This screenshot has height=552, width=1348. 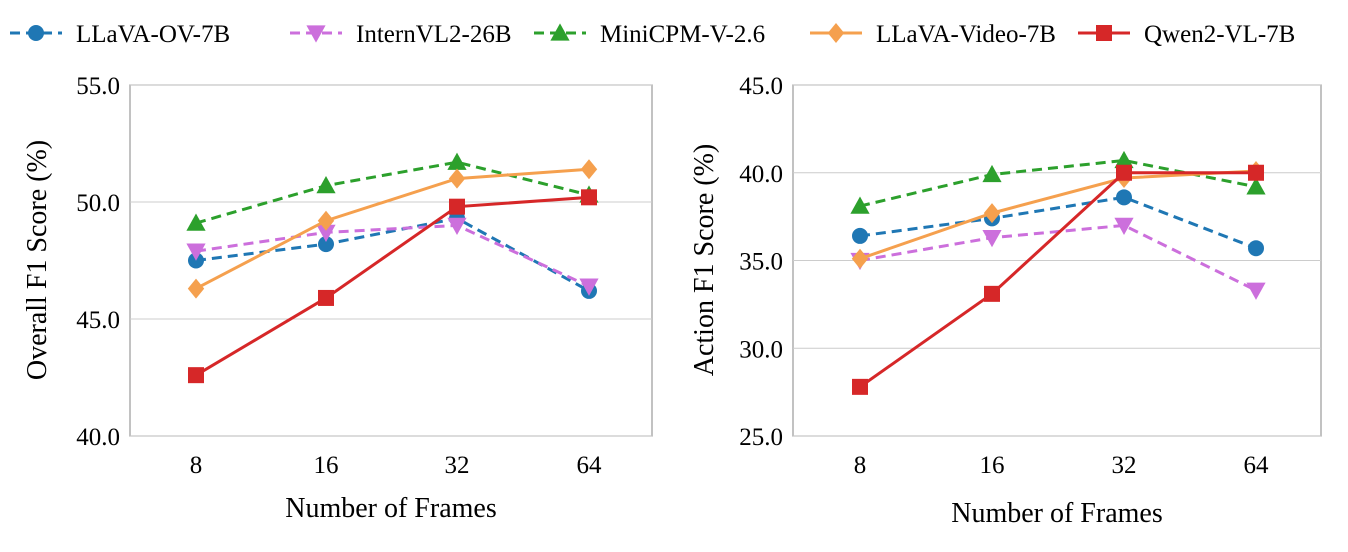 What do you see at coordinates (682, 34) in the screenshot?
I see `legend-label: MiniCPM-V-2.6` at bounding box center [682, 34].